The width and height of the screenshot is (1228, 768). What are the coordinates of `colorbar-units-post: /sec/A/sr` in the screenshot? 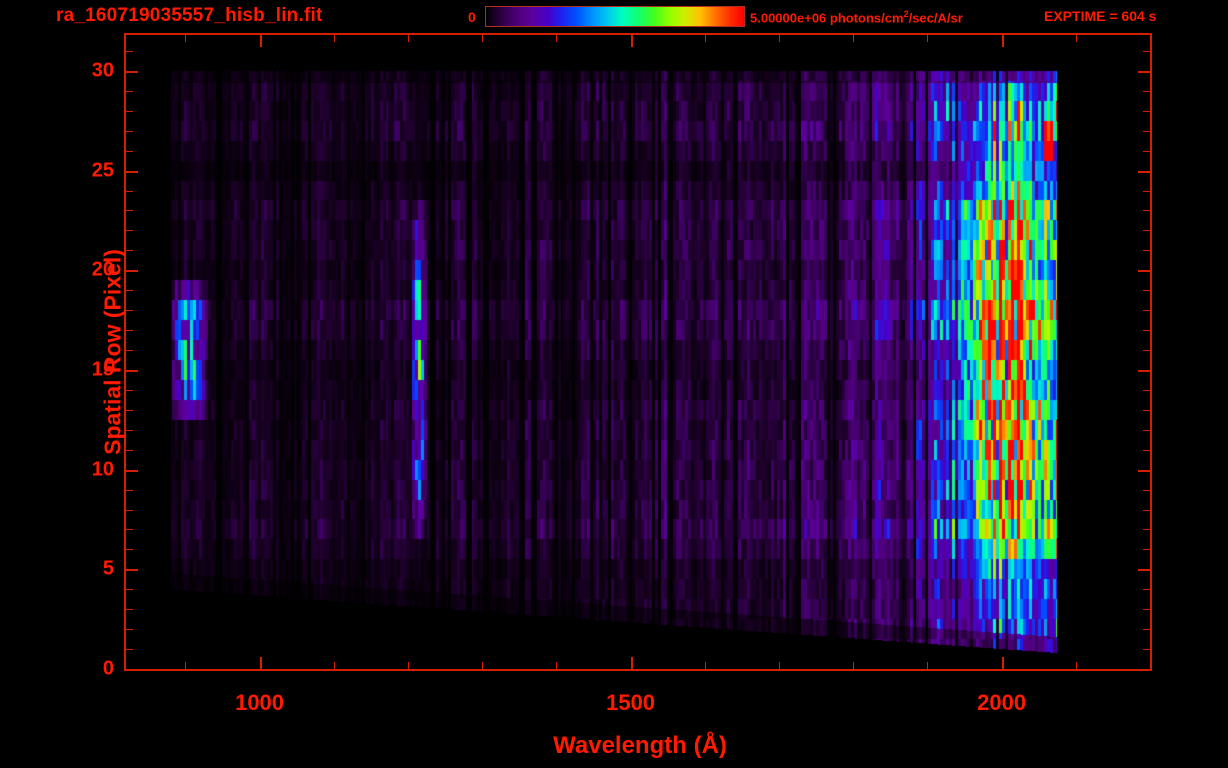 It's located at (935, 18).